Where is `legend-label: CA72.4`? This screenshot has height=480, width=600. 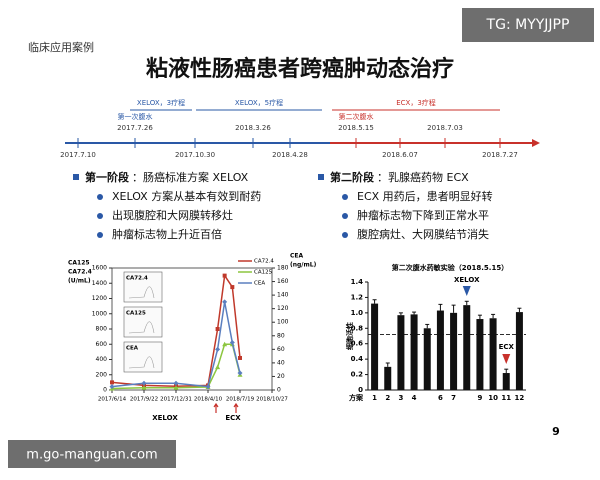
legend-label: CA72.4 is located at coordinates (264, 262).